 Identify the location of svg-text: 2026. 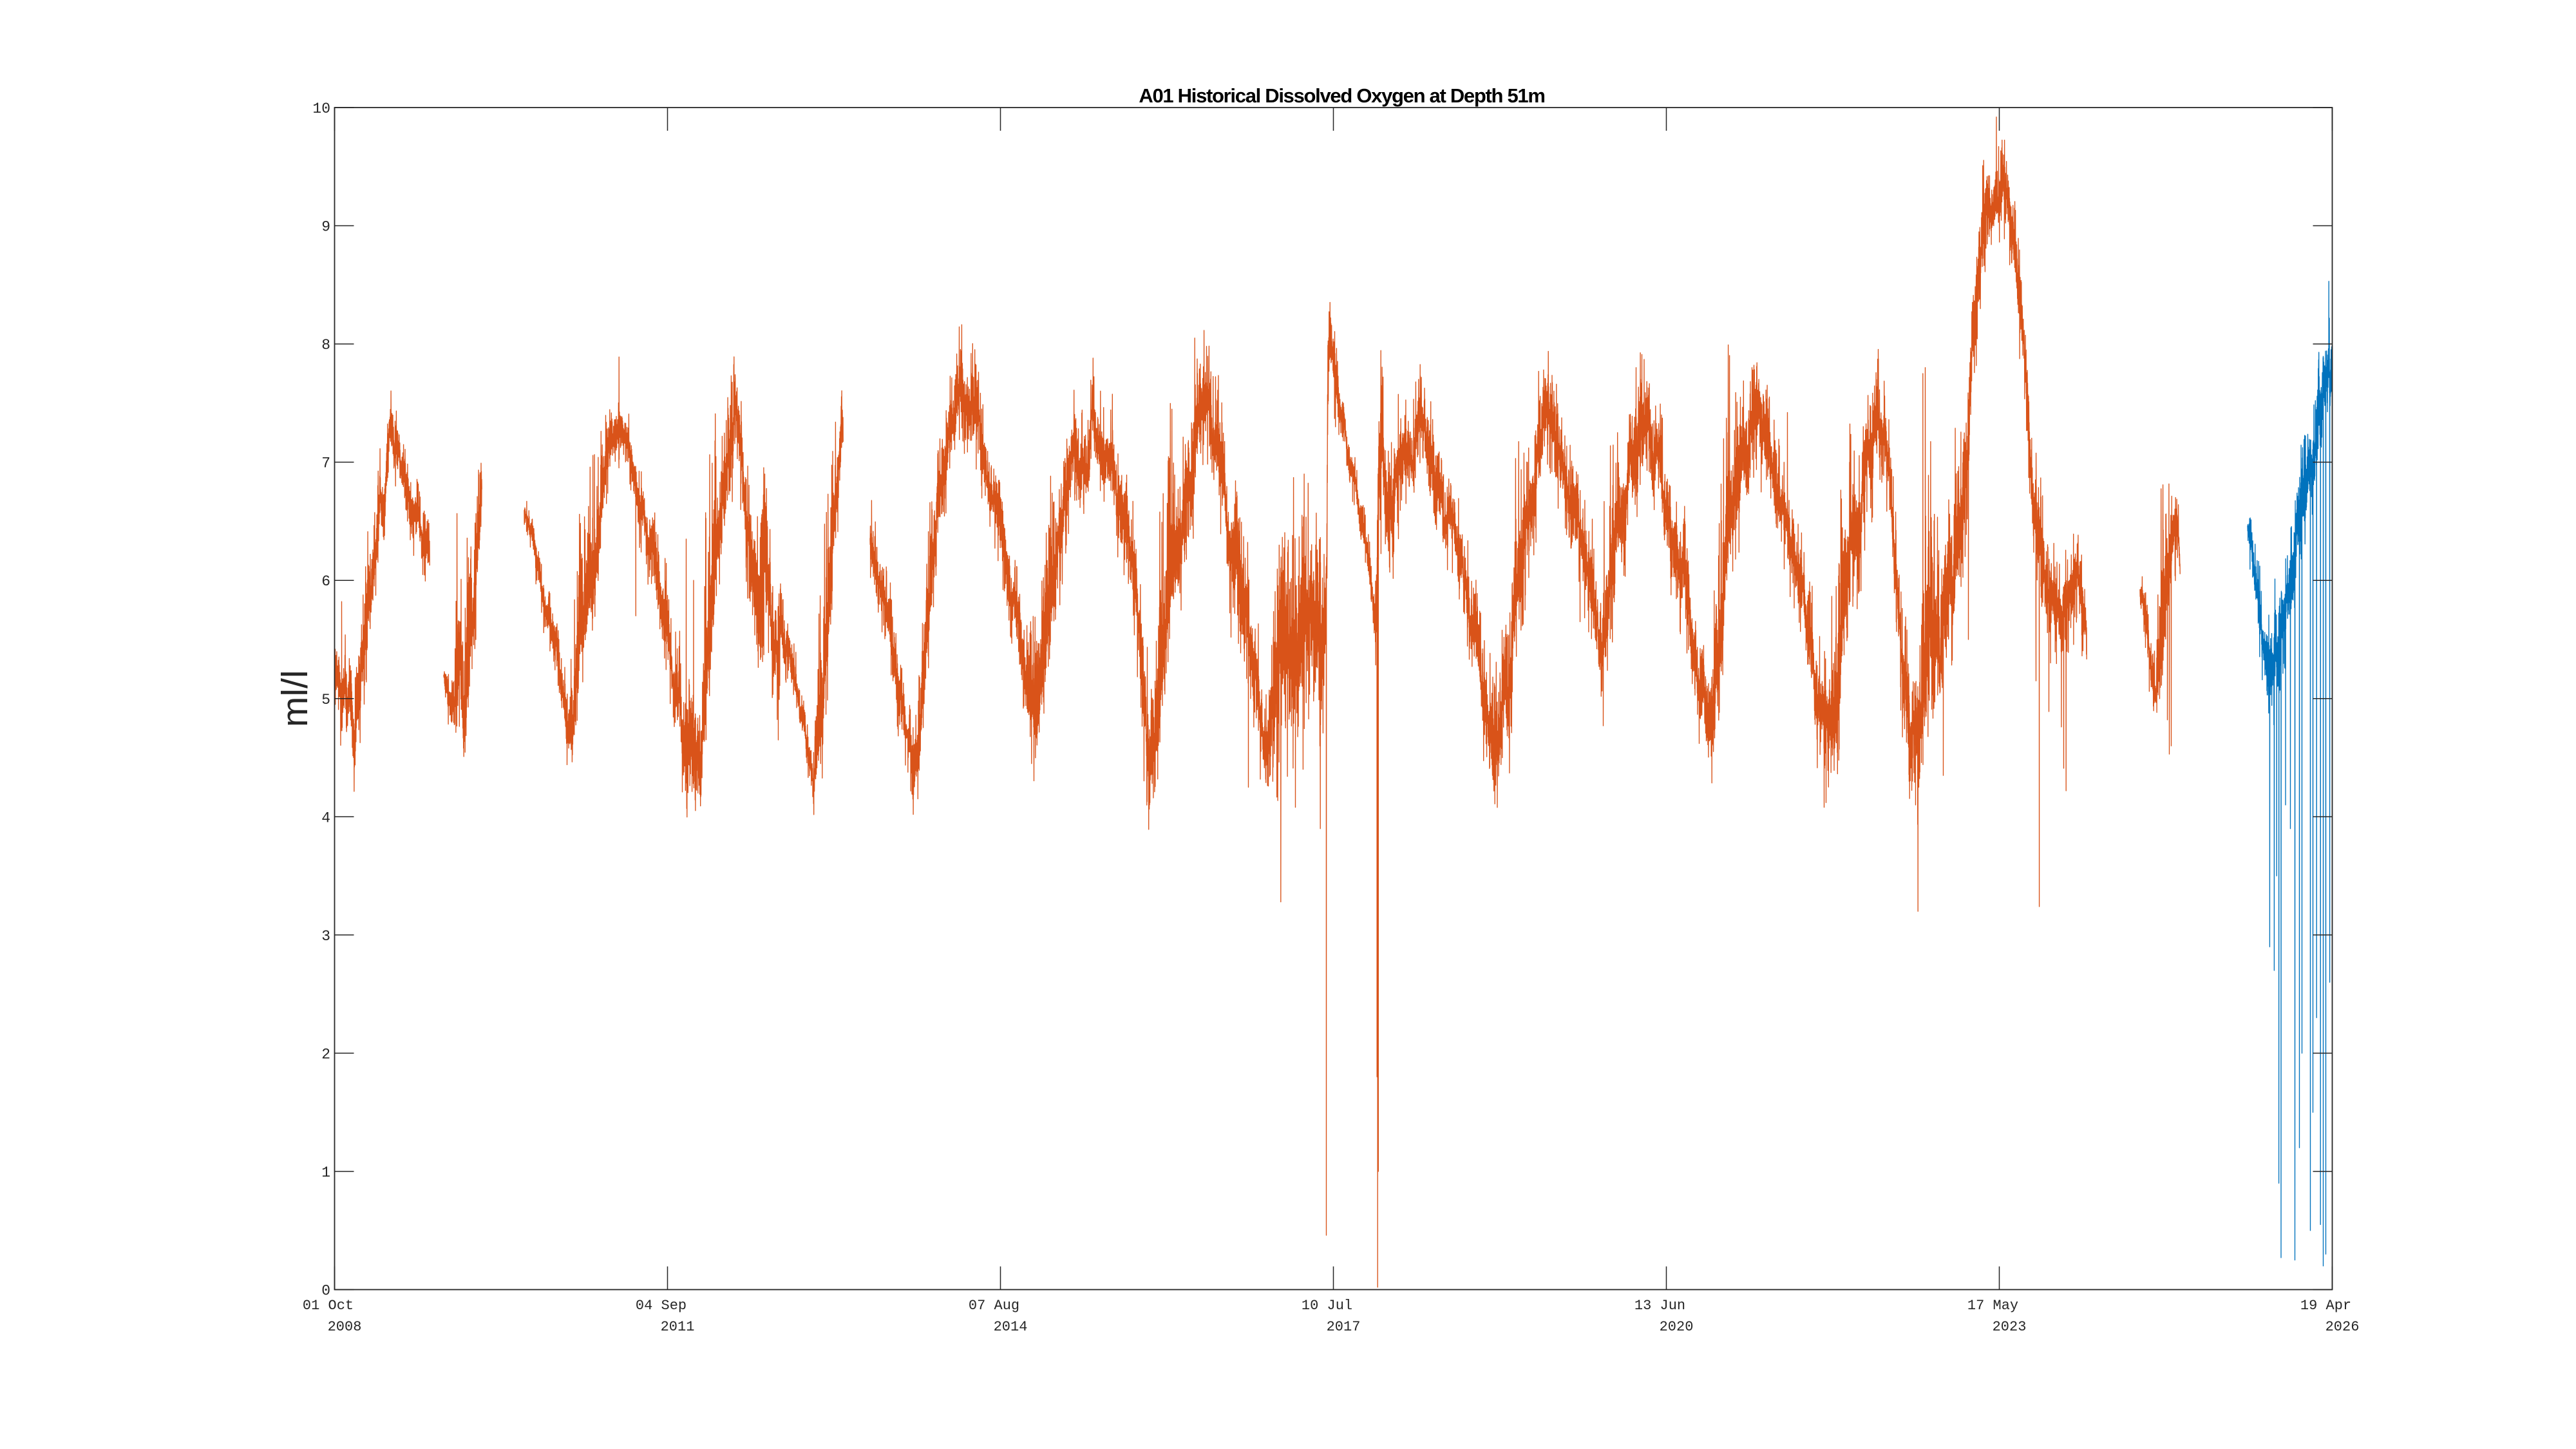
(2342, 1327).